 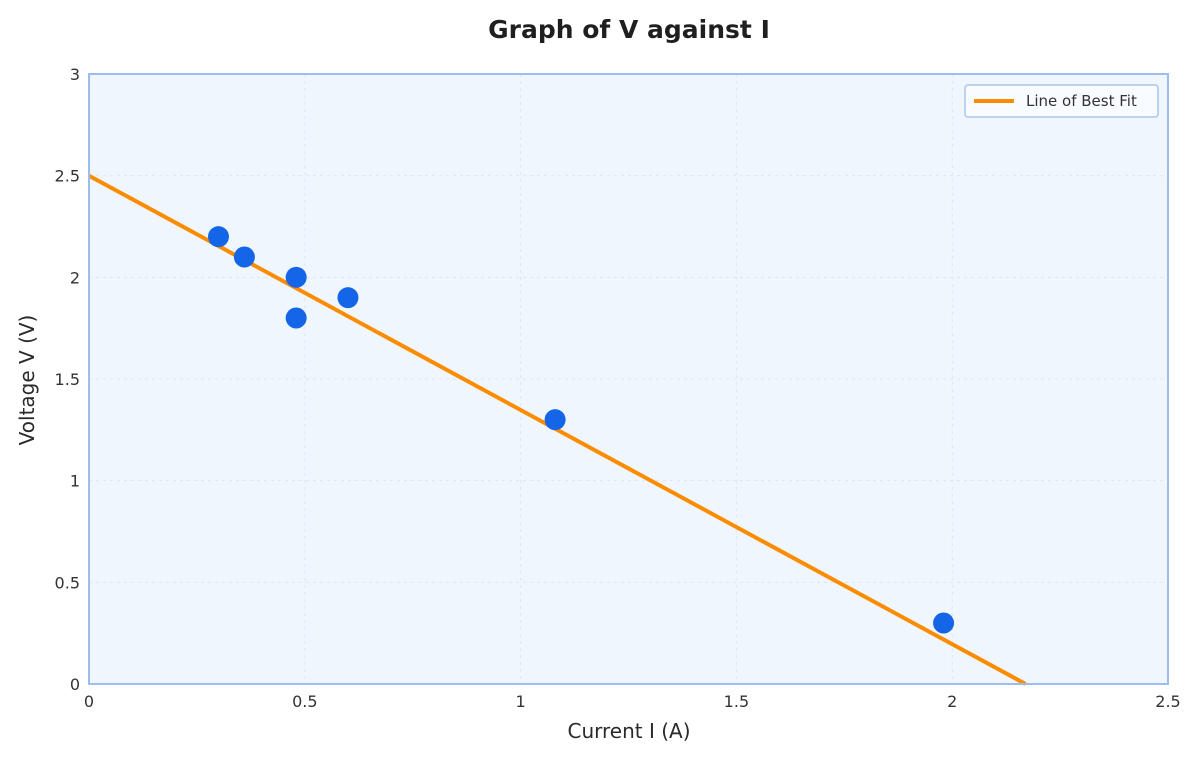 What do you see at coordinates (629, 29) in the screenshot?
I see `chart-title: Graph of V against I` at bounding box center [629, 29].